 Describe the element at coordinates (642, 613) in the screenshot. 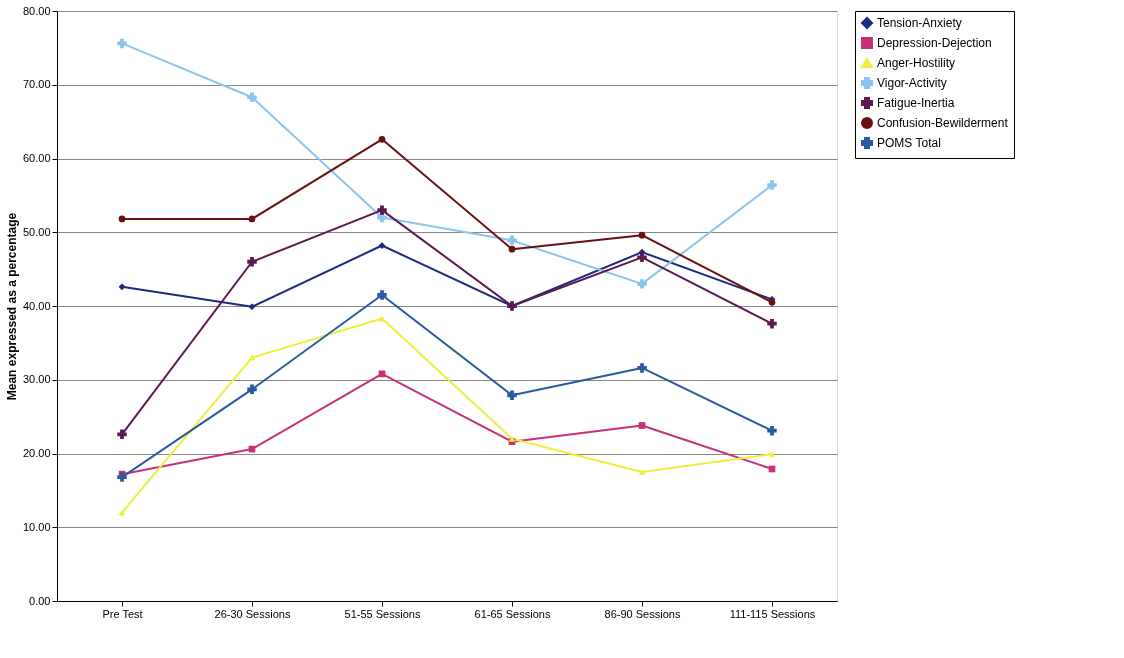

I see `x-tick-label: 86-90 Sessions` at that location.